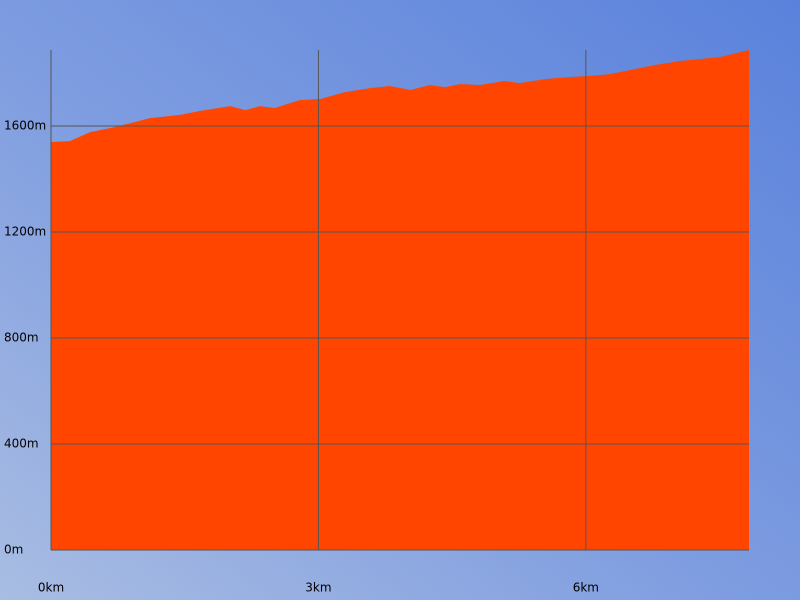 This screenshot has height=600, width=800. Describe the element at coordinates (318, 588) in the screenshot. I see `x-tick-label: 3km` at that location.